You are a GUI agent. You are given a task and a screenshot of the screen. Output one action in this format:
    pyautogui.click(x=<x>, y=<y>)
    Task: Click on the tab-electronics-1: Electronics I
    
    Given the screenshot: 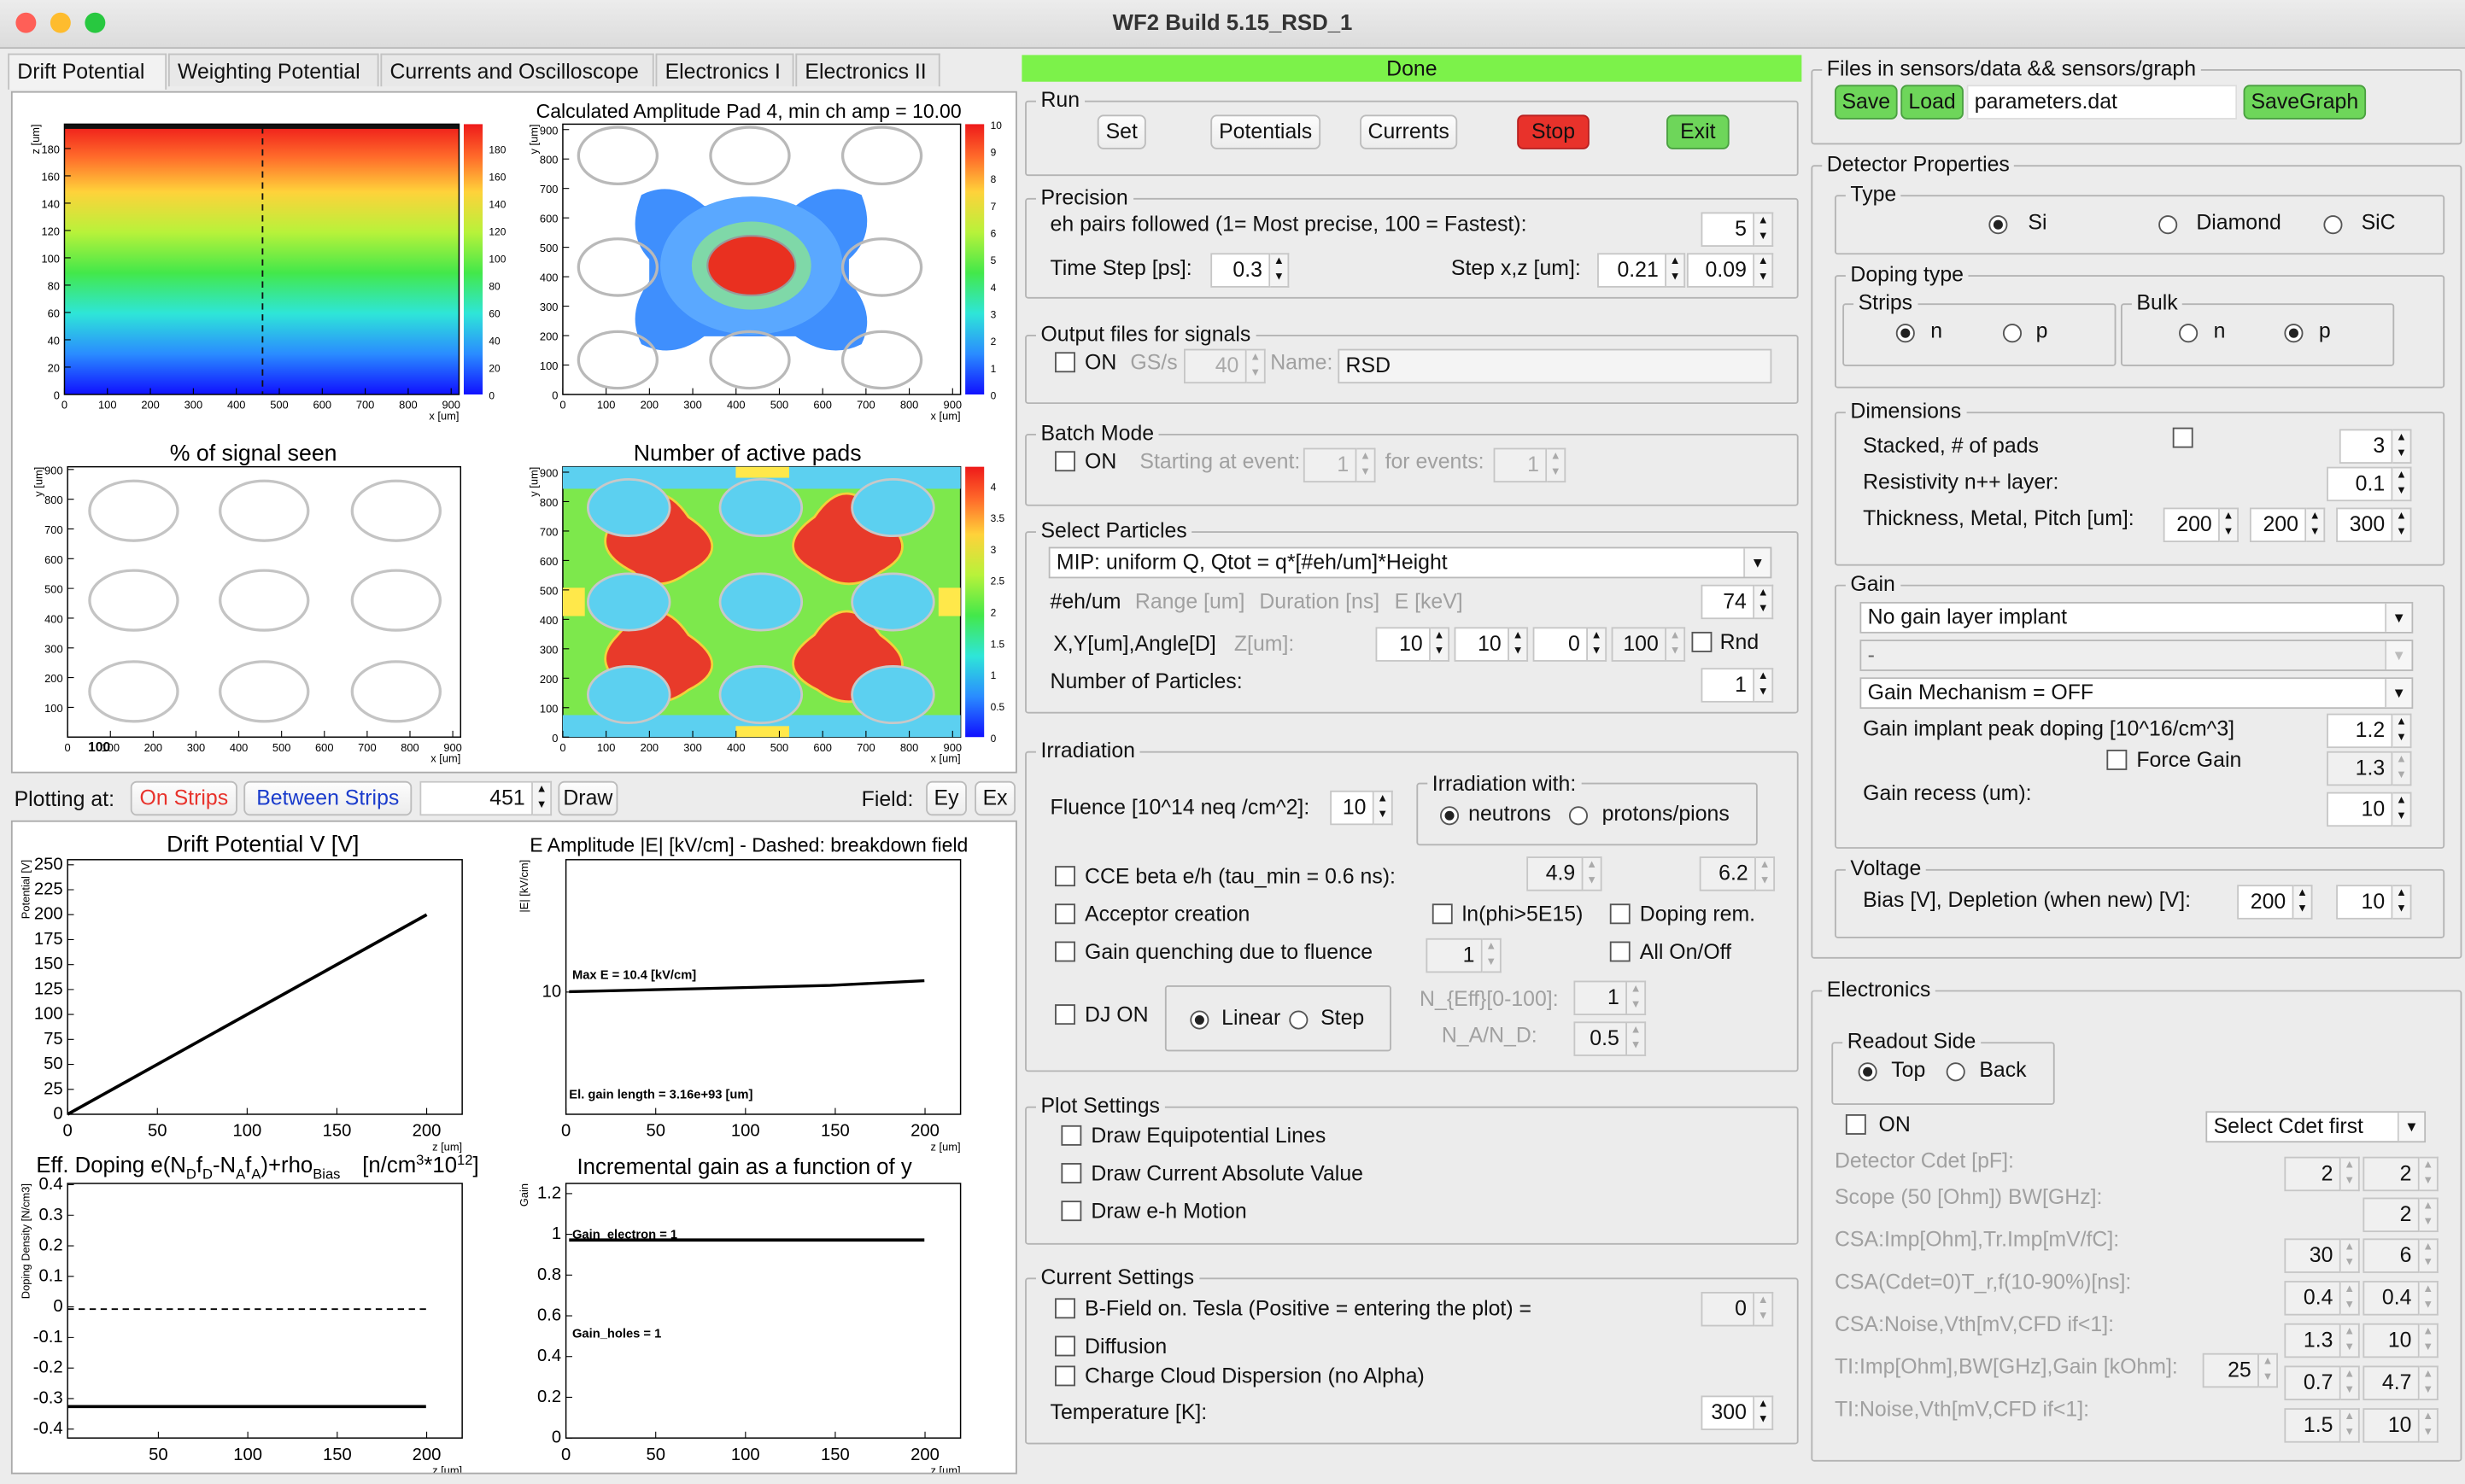 What is the action you would take?
    pyautogui.click(x=725, y=70)
    